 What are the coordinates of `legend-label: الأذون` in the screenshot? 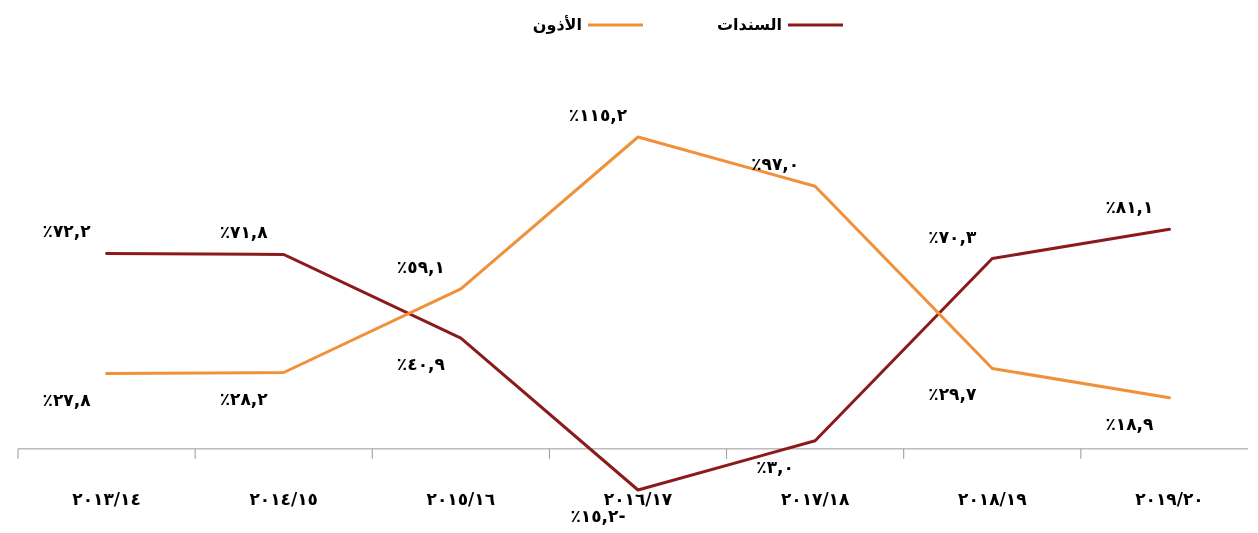 It's located at (557, 24).